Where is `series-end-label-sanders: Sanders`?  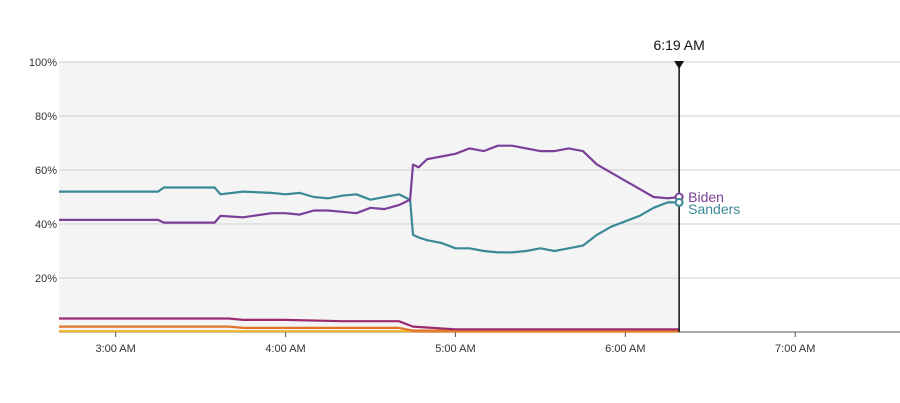 series-end-label-sanders: Sanders is located at coordinates (714, 209).